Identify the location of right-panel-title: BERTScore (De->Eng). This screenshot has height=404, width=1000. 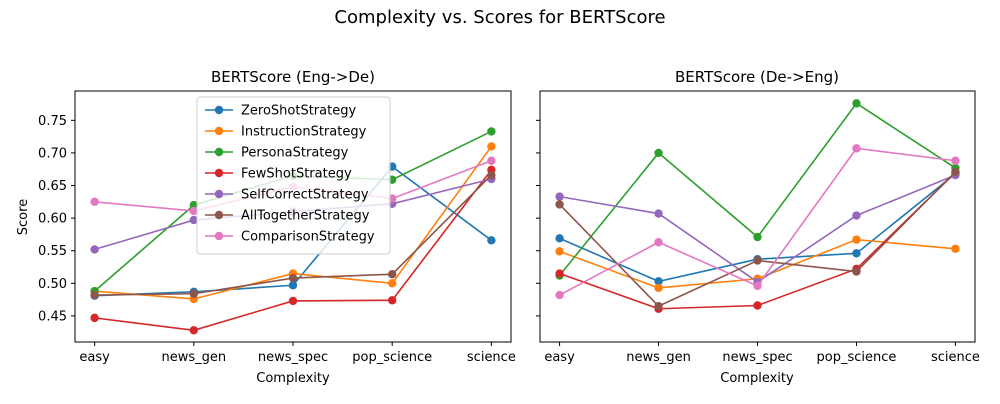
(757, 77).